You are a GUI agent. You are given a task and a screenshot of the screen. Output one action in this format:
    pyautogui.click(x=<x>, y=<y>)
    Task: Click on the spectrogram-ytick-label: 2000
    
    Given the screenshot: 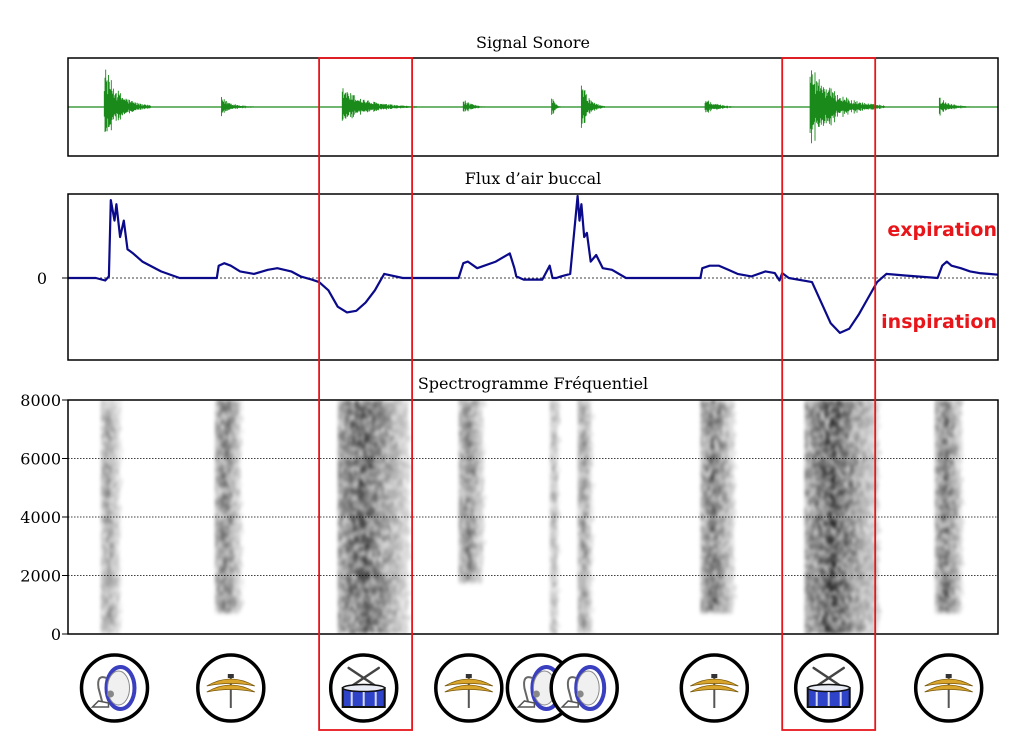 What is the action you would take?
    pyautogui.click(x=40, y=576)
    